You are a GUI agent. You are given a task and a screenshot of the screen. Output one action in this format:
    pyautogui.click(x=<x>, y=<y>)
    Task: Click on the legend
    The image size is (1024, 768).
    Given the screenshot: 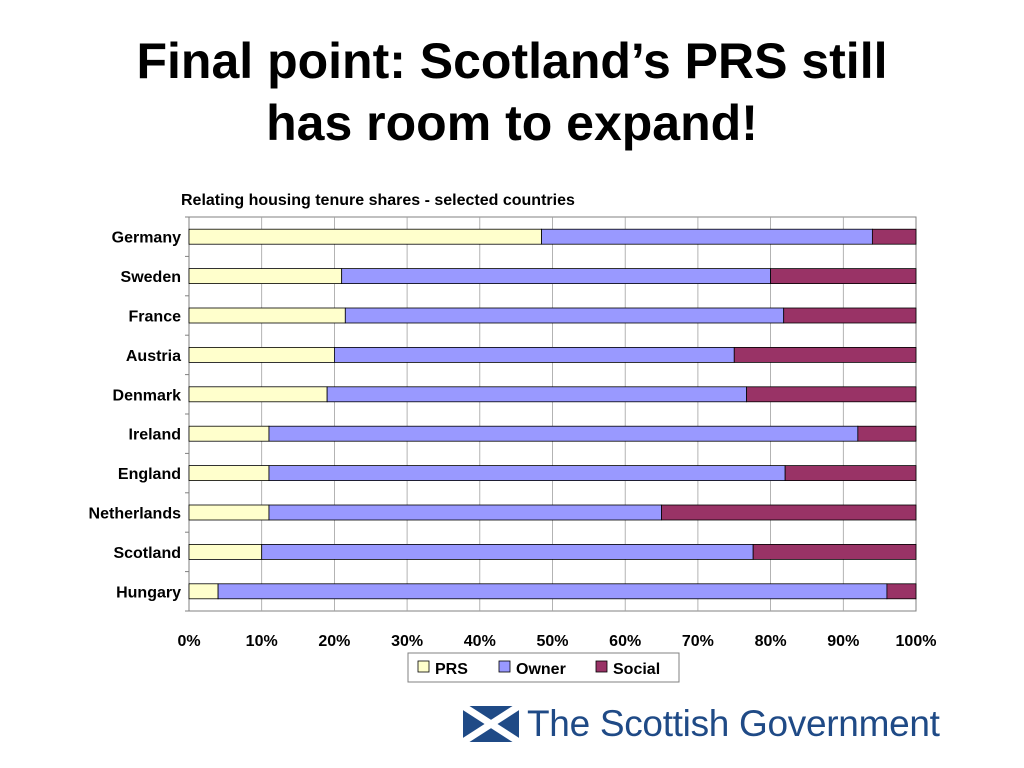 What is the action you would take?
    pyautogui.click(x=543, y=667)
    